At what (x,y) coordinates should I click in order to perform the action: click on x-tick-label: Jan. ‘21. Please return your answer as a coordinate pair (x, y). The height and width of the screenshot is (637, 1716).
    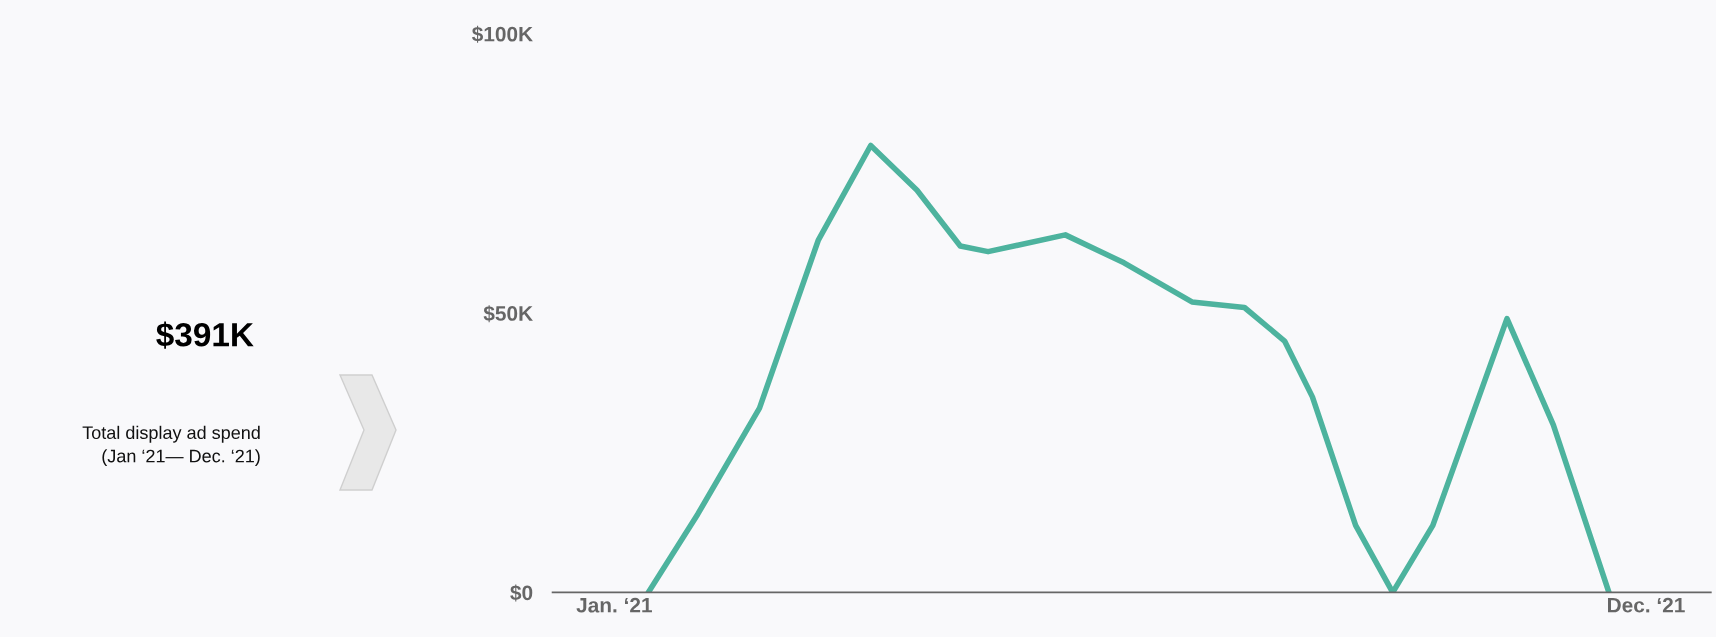
    Looking at the image, I should click on (614, 605).